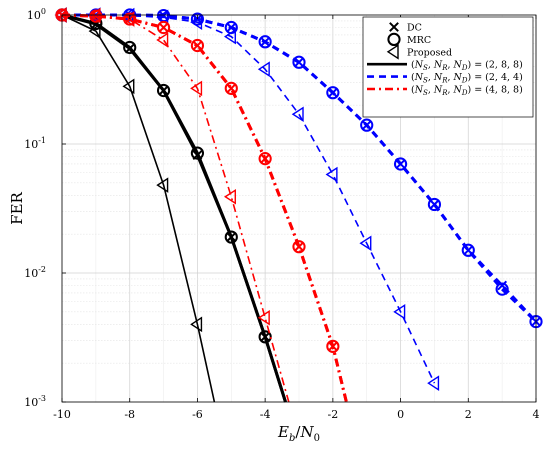 This screenshot has width=550, height=453. I want to click on legend-entry: (NS, NR, ND) = (2, 8, 8), so click(445, 66).